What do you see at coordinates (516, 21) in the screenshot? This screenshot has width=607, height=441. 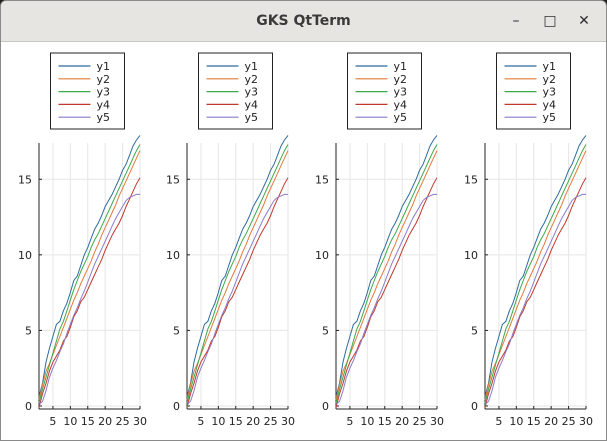 I see `minimize-button: –` at bounding box center [516, 21].